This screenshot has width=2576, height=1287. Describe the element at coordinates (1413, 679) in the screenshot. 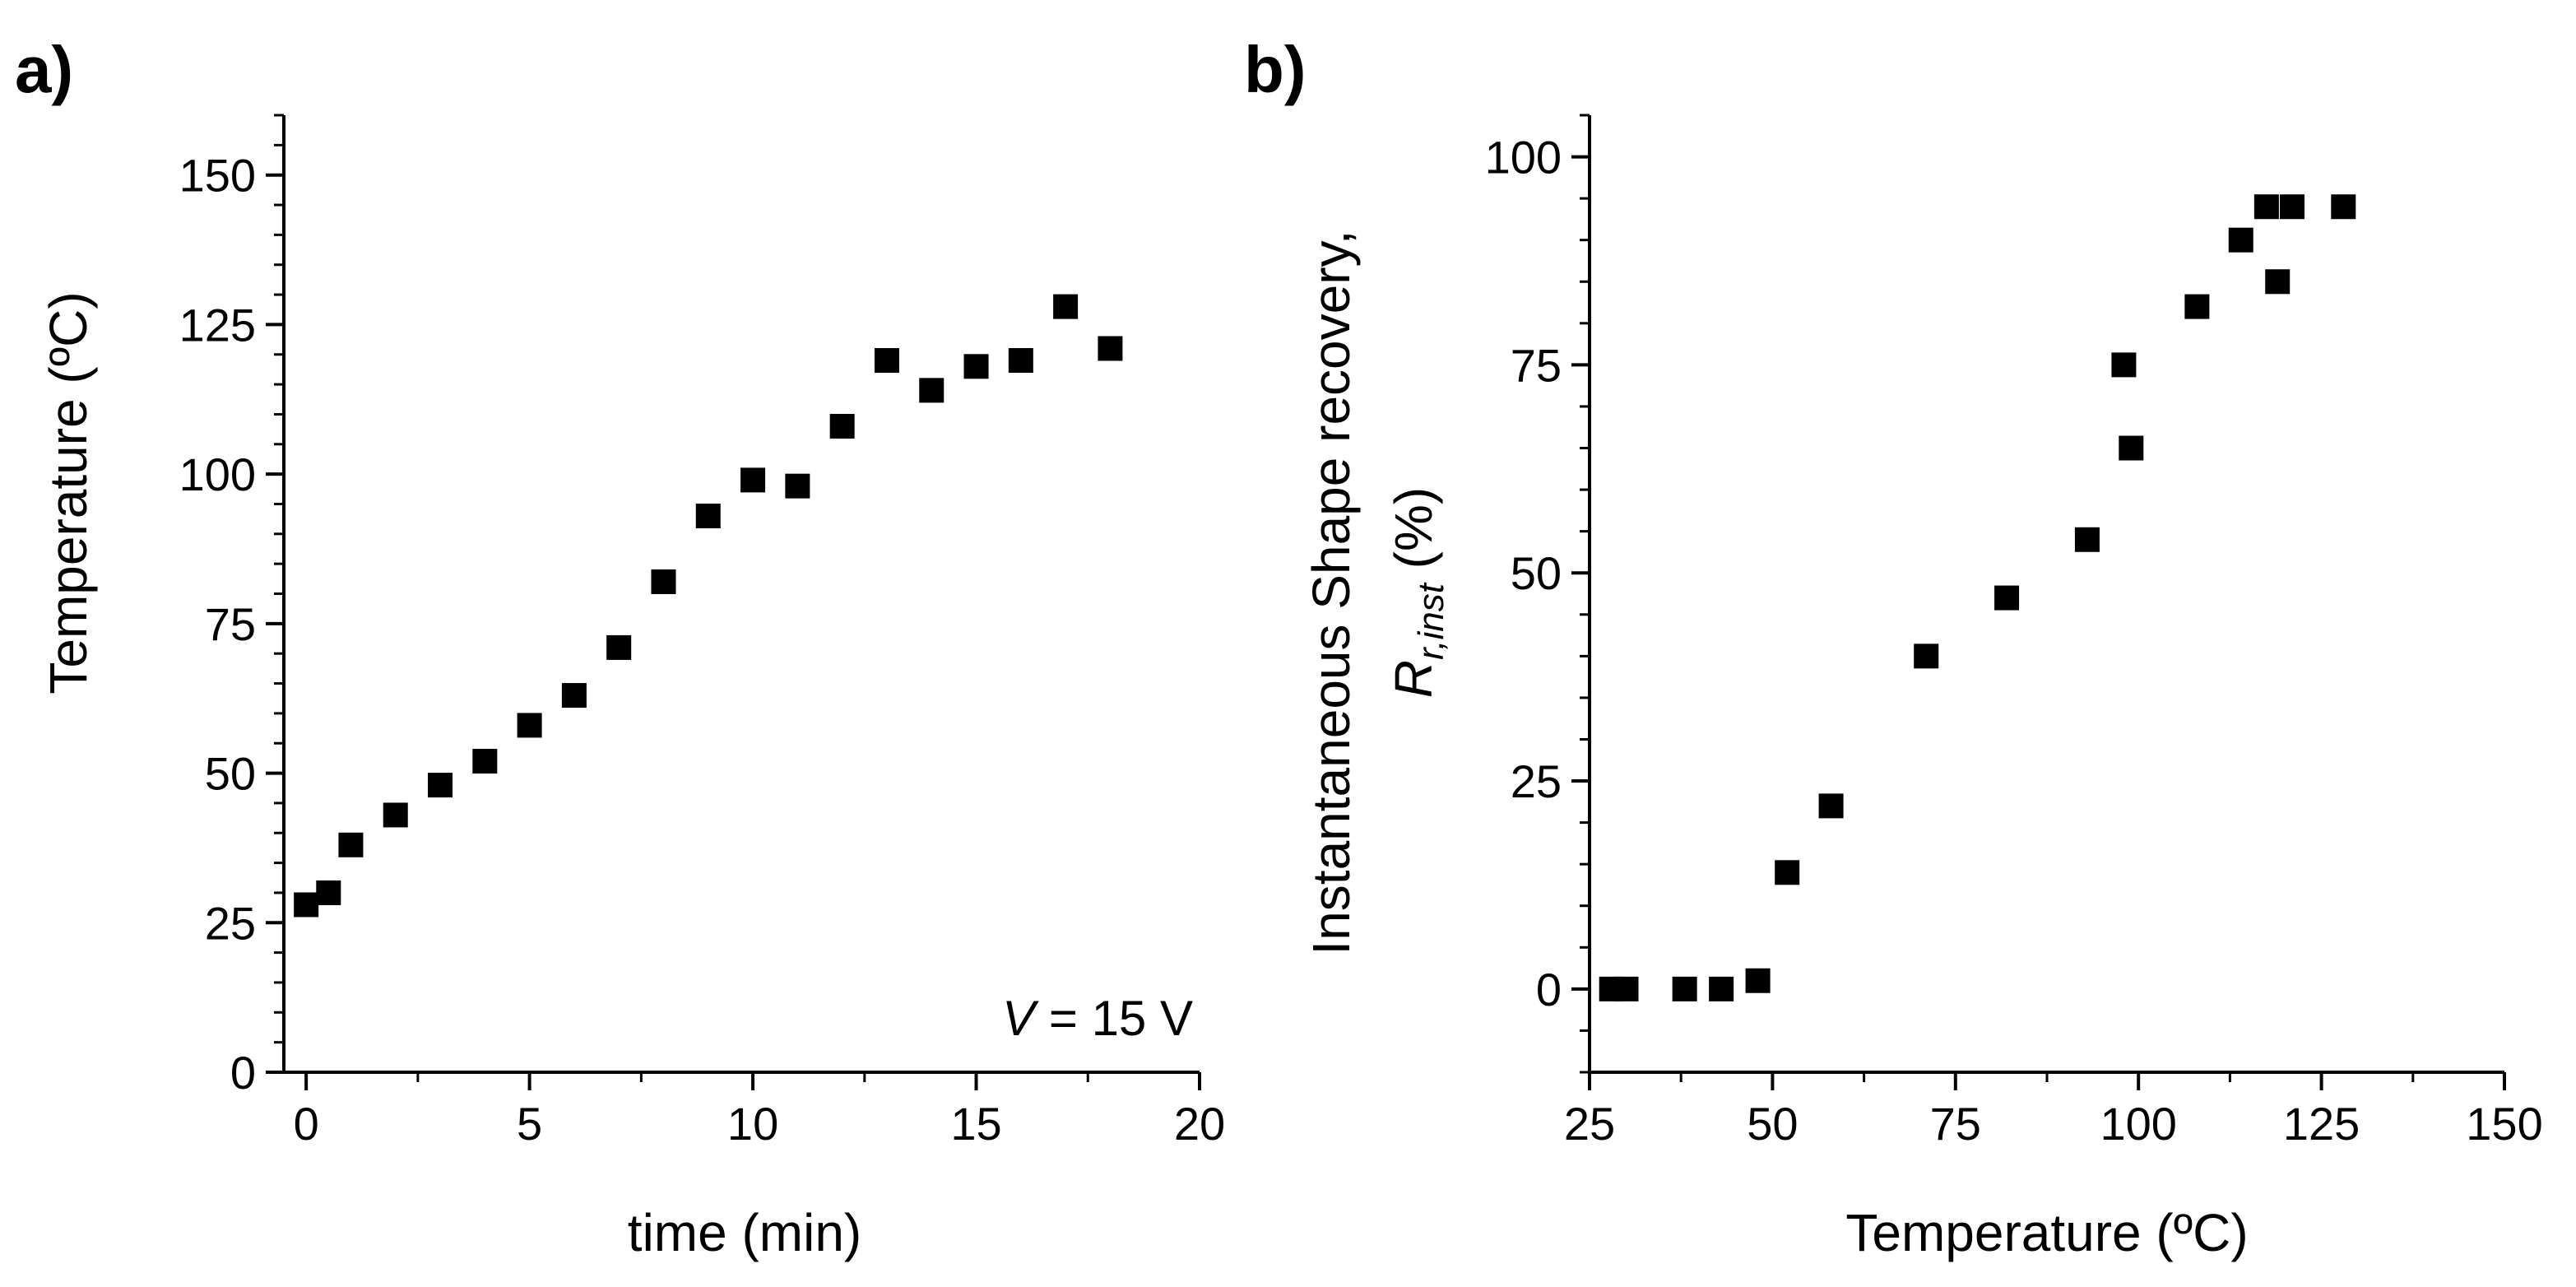

I see `recovery-symbol: R` at that location.